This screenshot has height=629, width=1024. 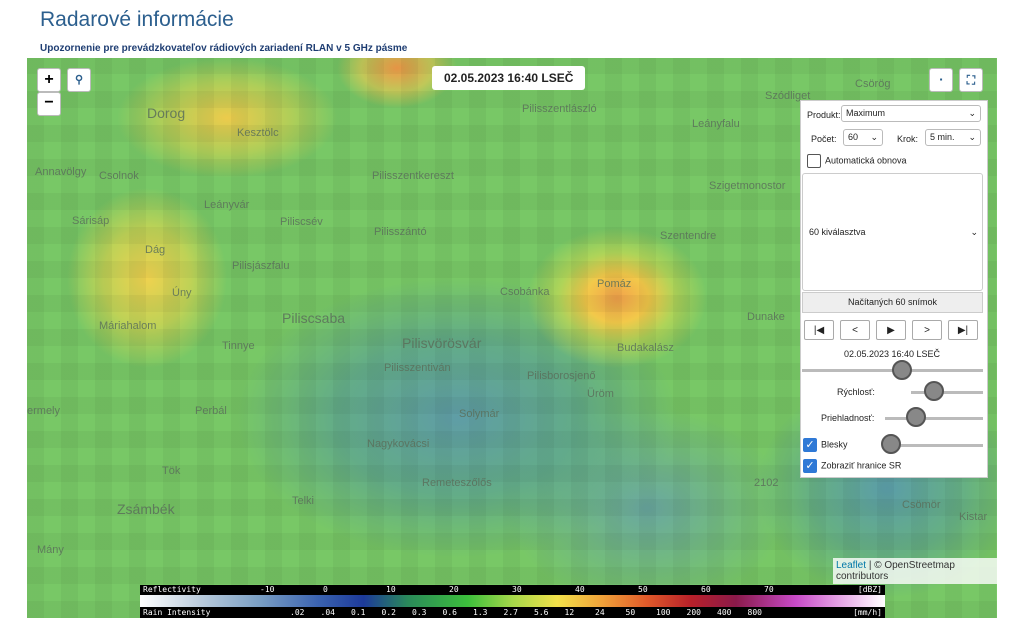 I want to click on speed-knob, so click(x=934, y=391).